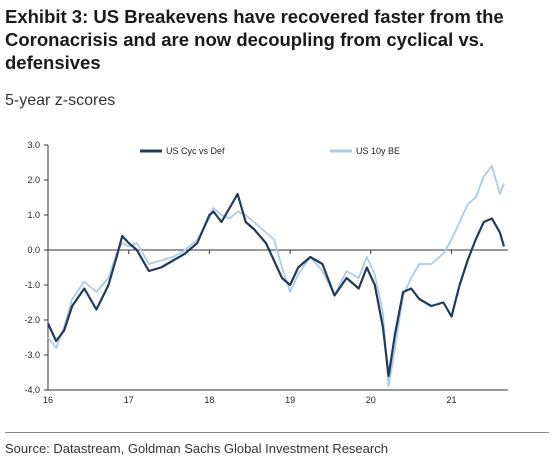 The image size is (554, 466). Describe the element at coordinates (209, 400) in the screenshot. I see `x-tick-label: 18` at that location.